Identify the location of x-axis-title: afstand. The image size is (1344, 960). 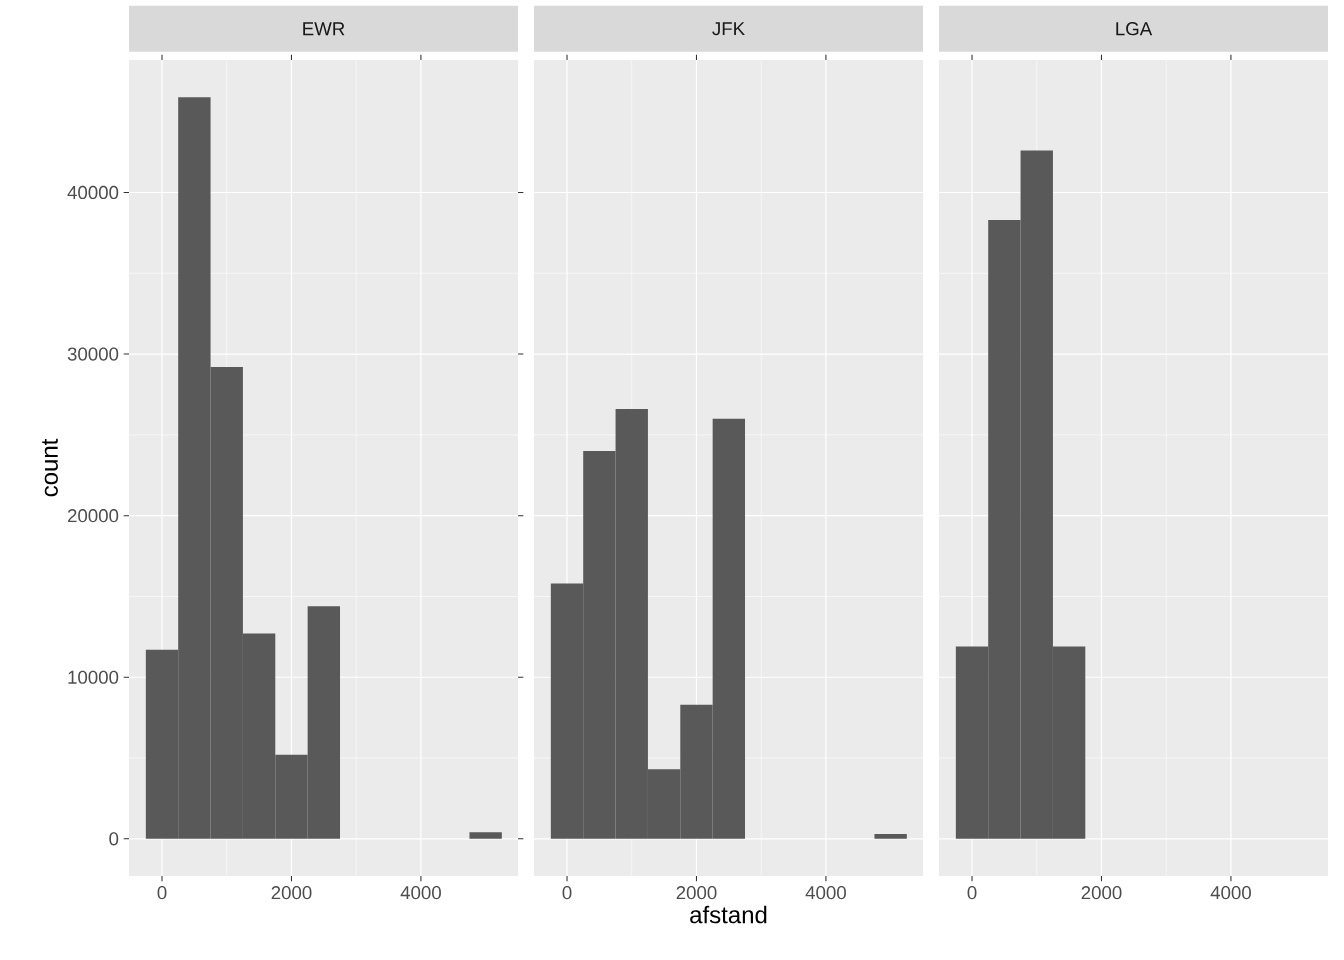
(728, 914).